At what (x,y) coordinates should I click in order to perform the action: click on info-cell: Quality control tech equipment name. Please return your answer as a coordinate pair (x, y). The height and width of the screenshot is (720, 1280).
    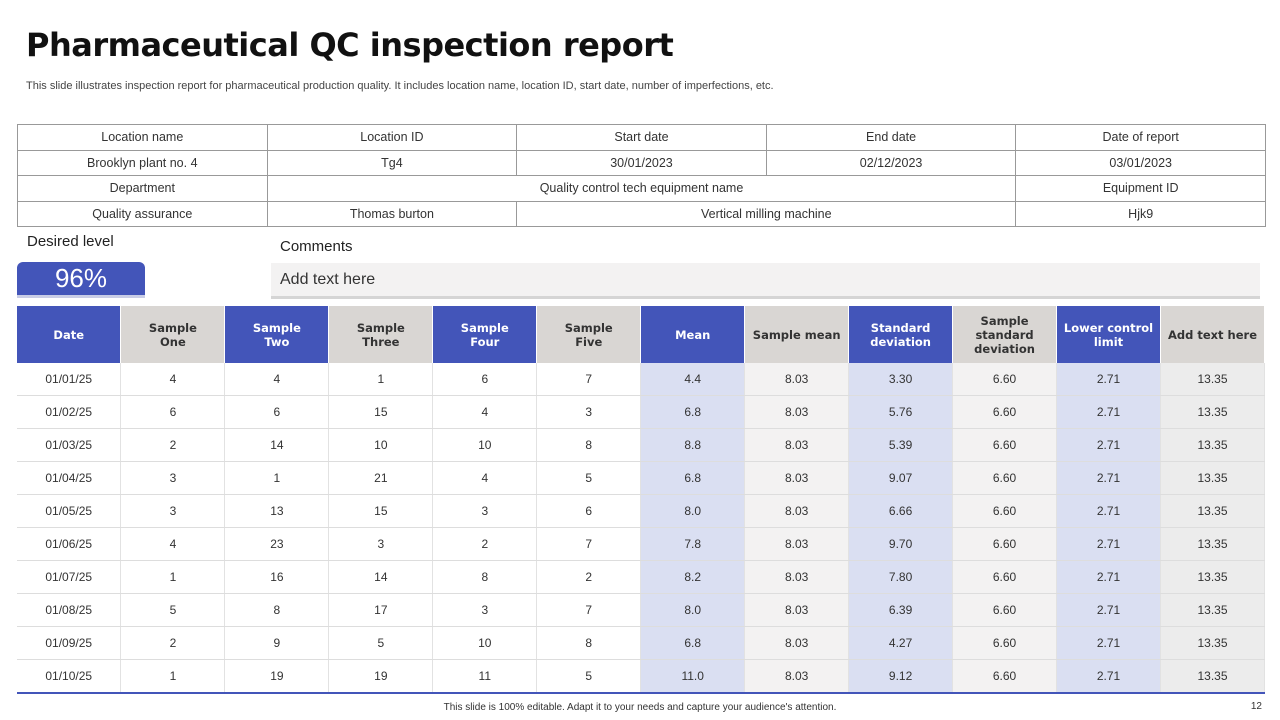
    Looking at the image, I should click on (641, 188).